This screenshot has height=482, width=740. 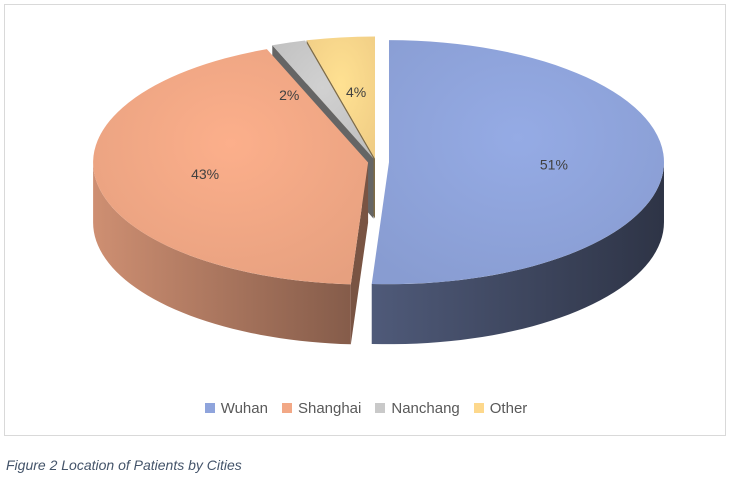 I want to click on figure-caption: Figure 2 Location of Patients by Cities, so click(x=124, y=465).